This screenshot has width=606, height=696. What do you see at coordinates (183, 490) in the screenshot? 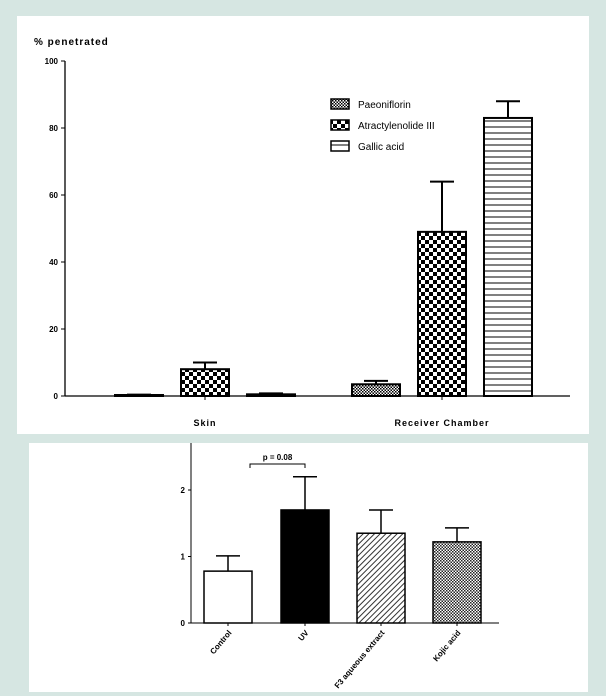
I see `y-tick-label: 2` at bounding box center [183, 490].